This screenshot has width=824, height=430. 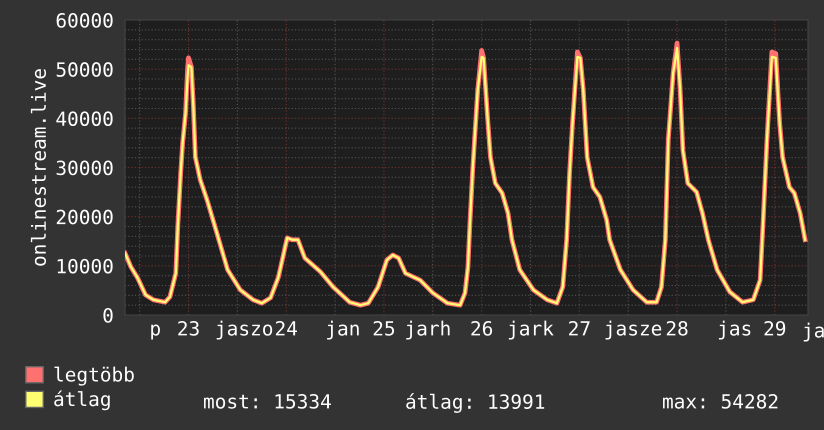 I want to click on x-tick-label: 23, so click(x=188, y=328).